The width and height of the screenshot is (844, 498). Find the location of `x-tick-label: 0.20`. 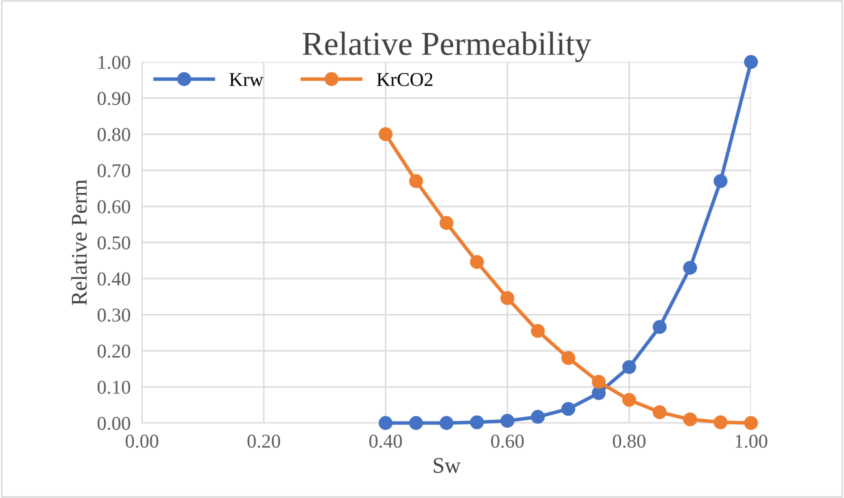

x-tick-label: 0.20 is located at coordinates (264, 441).